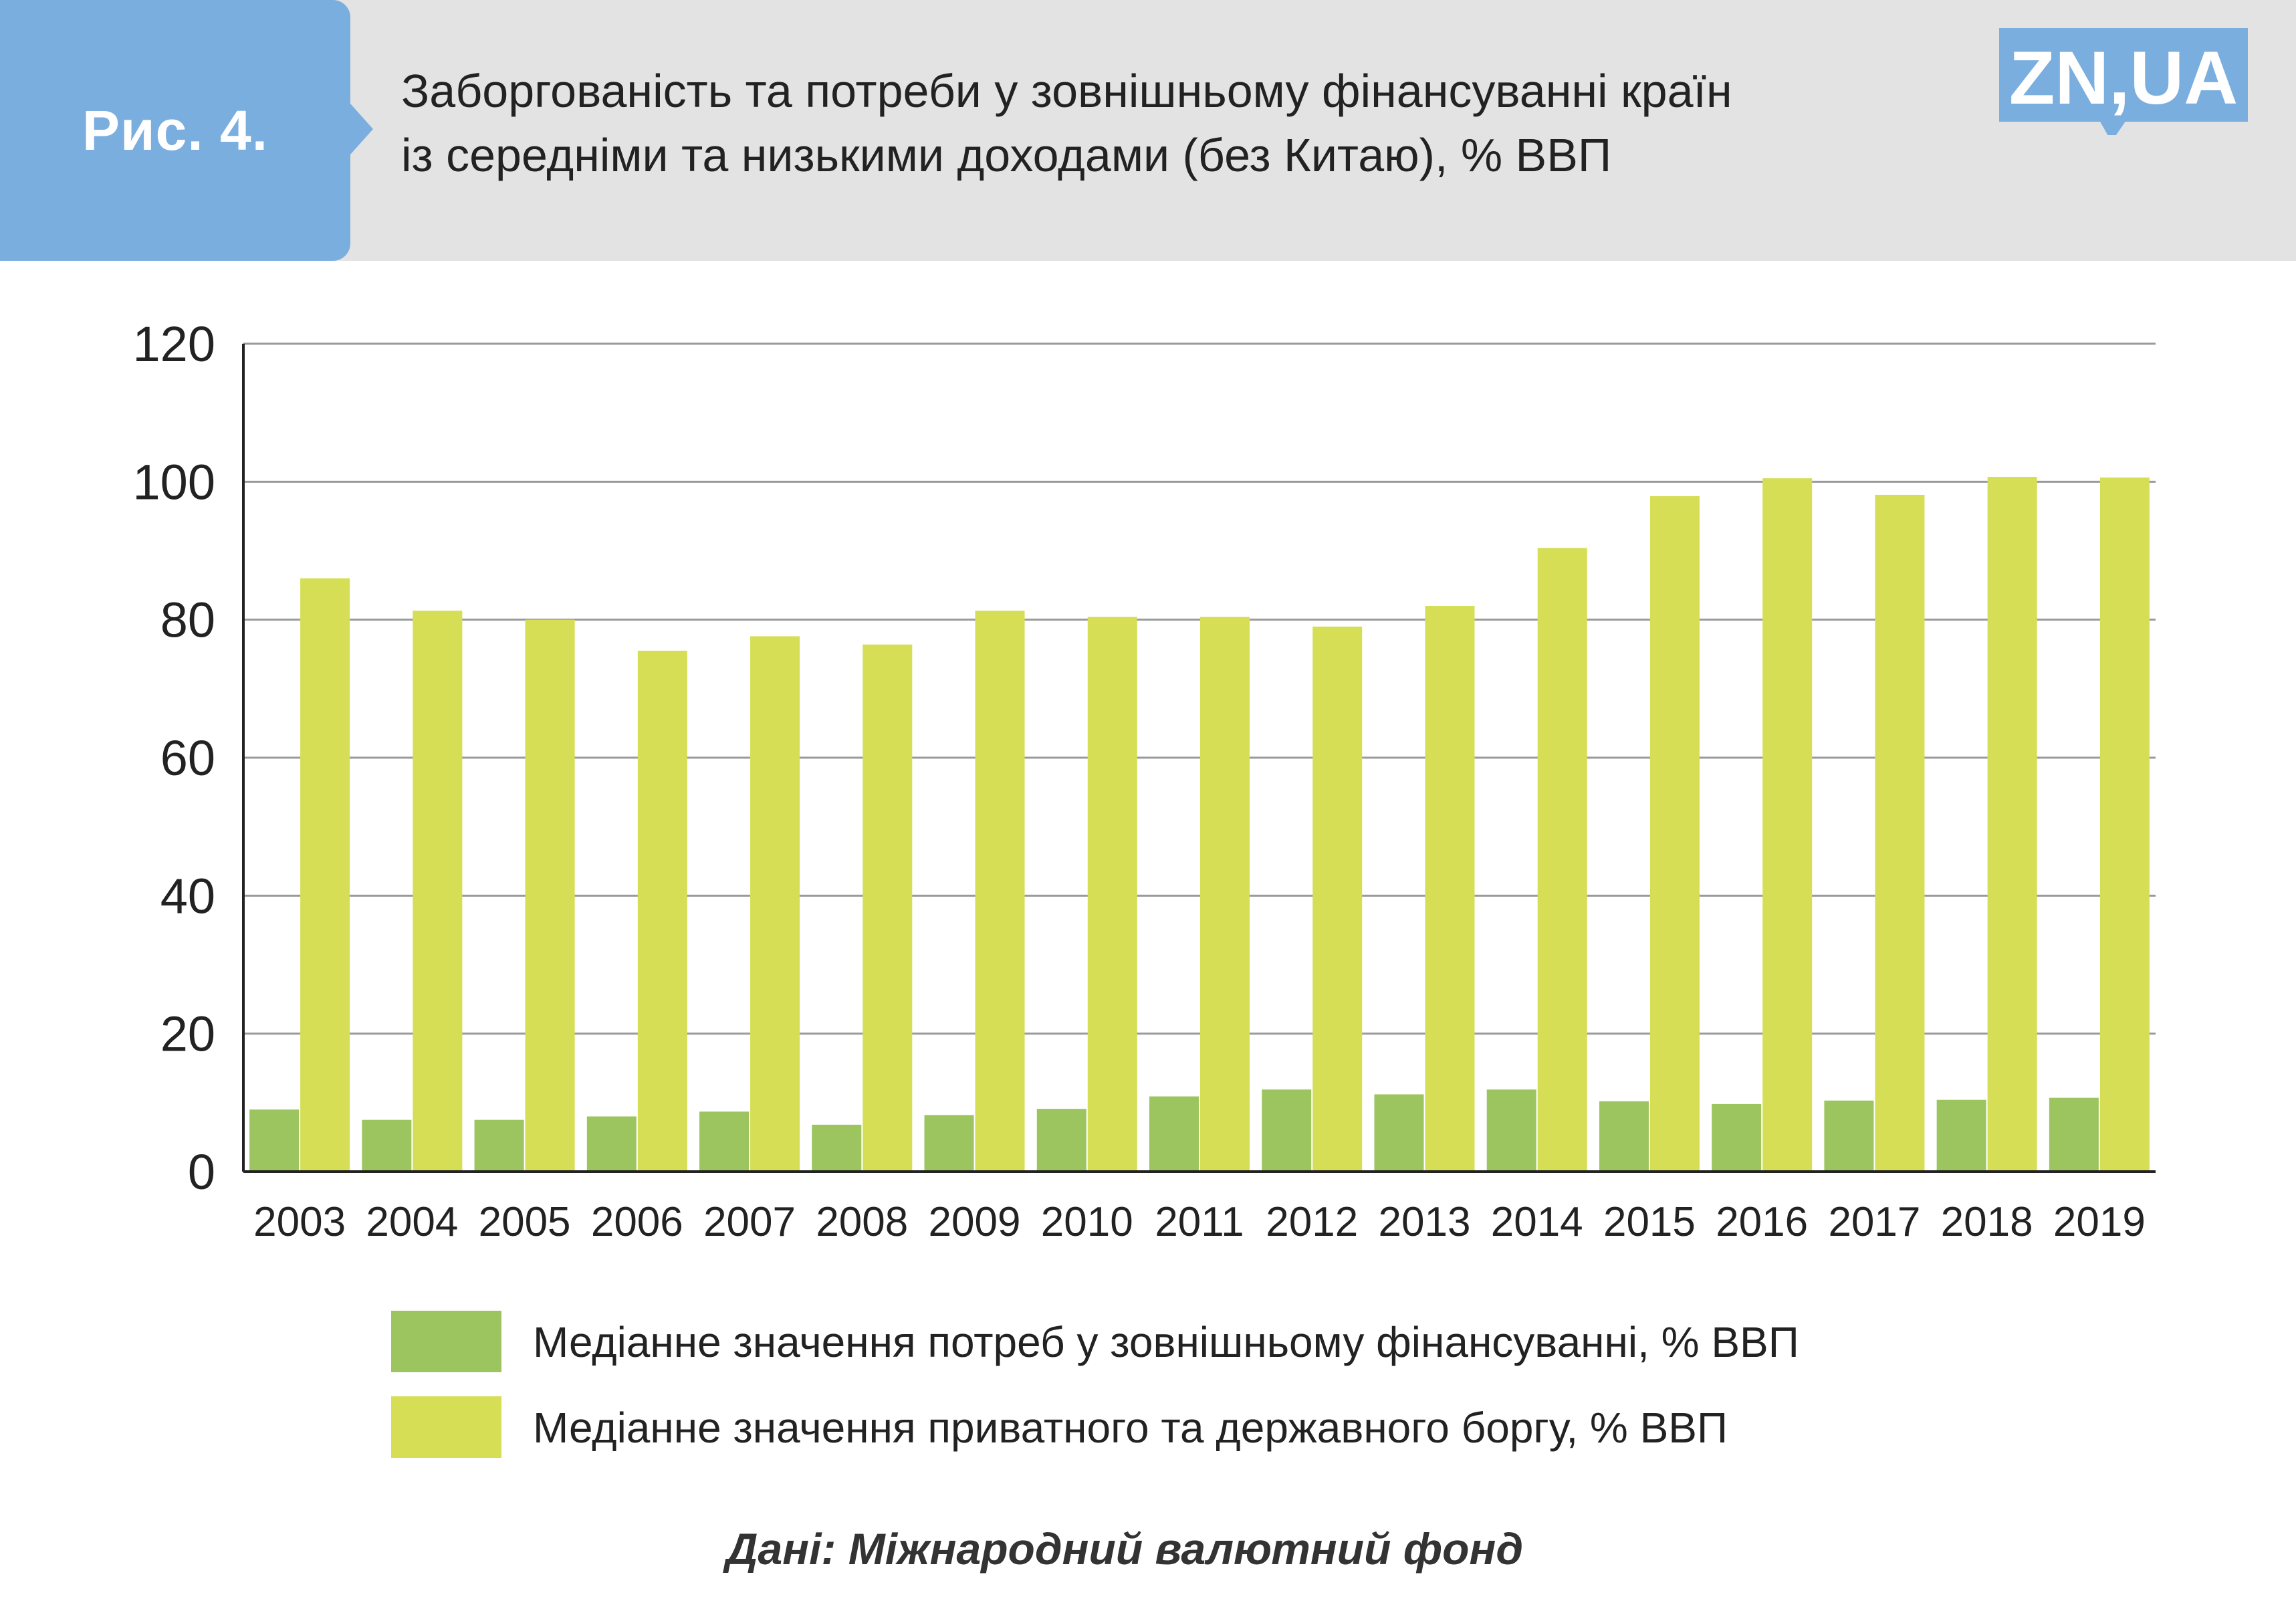 This screenshot has width=2296, height=1617. Describe the element at coordinates (775, 904) in the screenshot. I see `bar-debt-2007` at that location.